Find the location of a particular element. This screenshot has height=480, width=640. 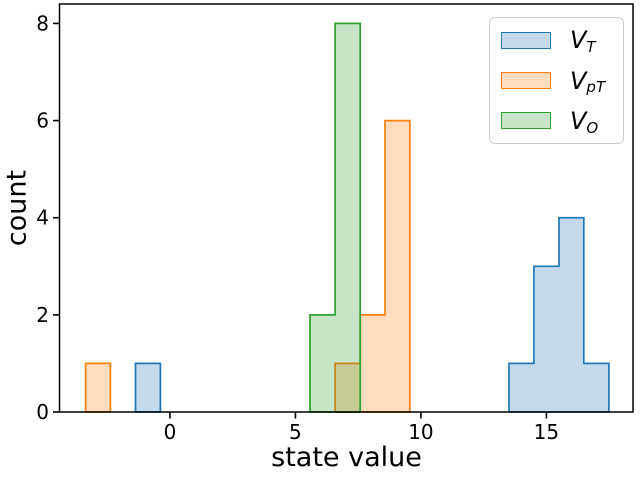

legend-item-V_O: VO is located at coordinates (562, 121).